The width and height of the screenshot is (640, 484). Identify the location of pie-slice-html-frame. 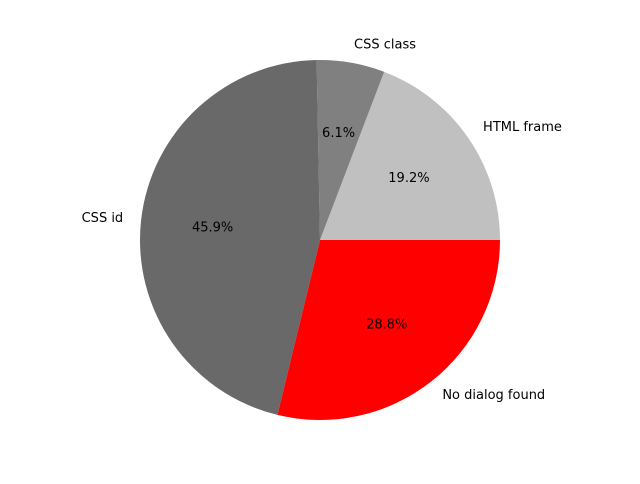
(410, 155).